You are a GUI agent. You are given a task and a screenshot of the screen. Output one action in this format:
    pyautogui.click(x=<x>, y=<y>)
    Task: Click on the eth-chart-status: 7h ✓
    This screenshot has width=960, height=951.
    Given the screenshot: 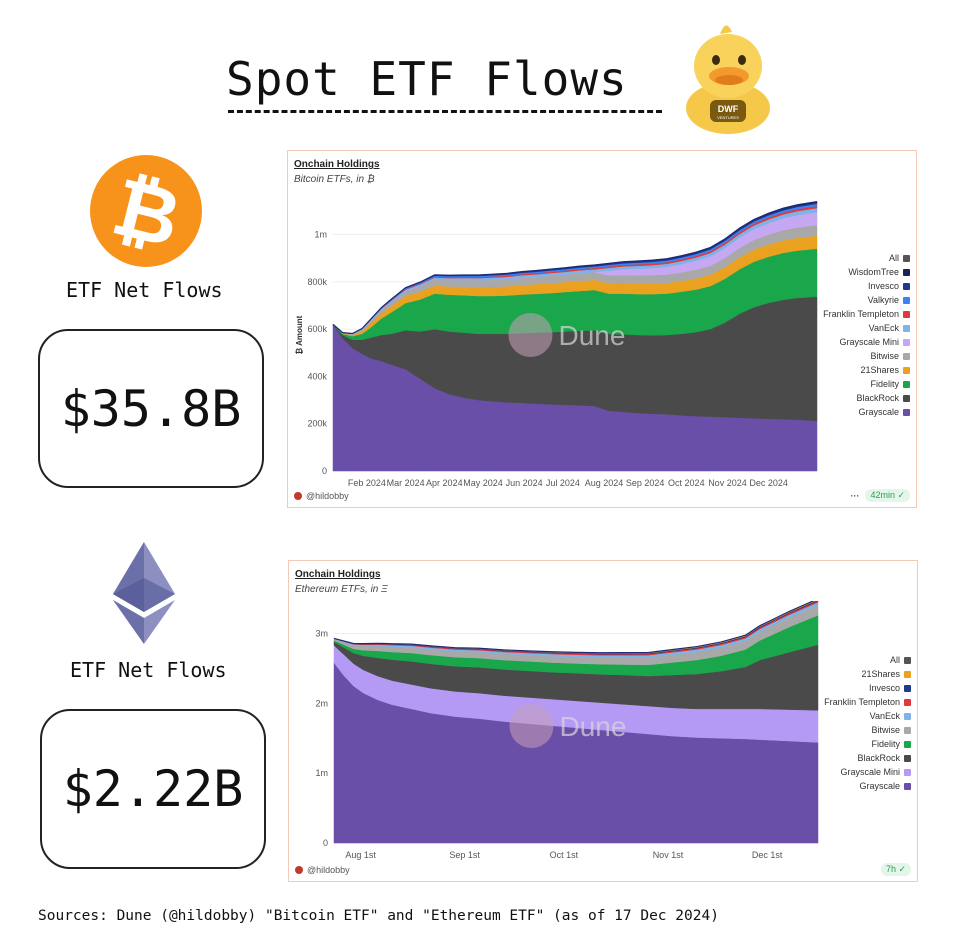 What is the action you would take?
    pyautogui.click(x=895, y=869)
    